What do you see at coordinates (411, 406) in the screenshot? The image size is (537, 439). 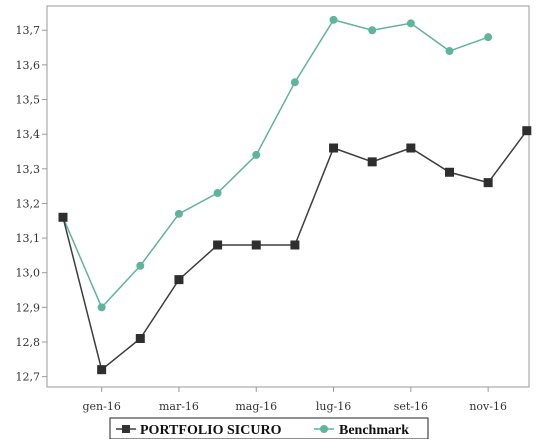 I see `x-tick-label: set-16` at bounding box center [411, 406].